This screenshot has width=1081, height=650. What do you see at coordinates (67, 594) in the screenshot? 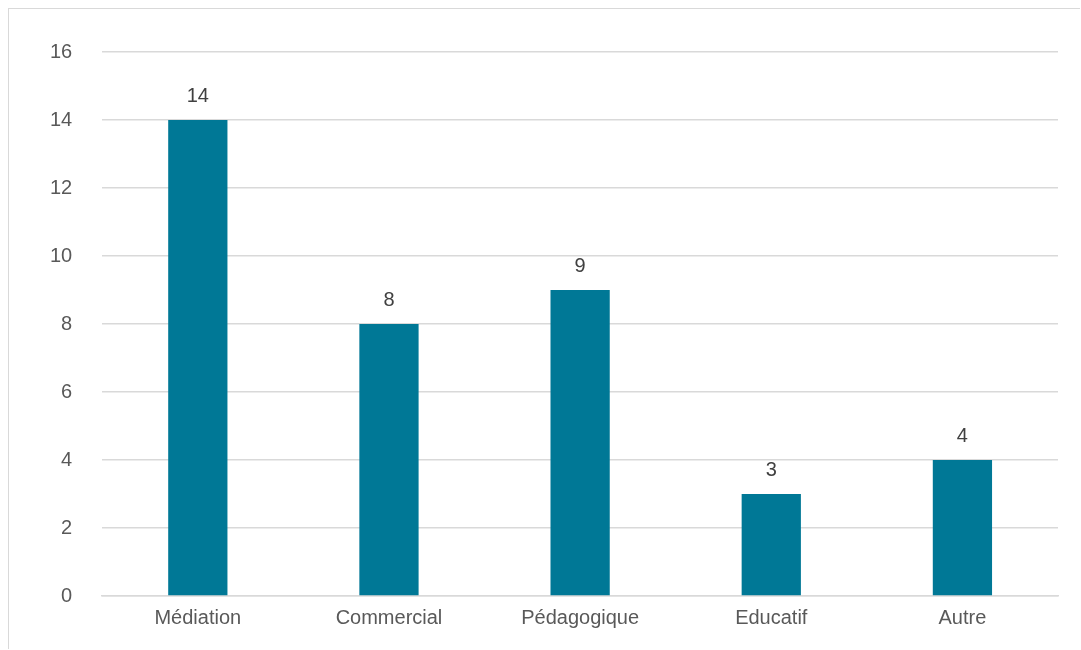
I see `y-tick-label: 0` at bounding box center [67, 594].